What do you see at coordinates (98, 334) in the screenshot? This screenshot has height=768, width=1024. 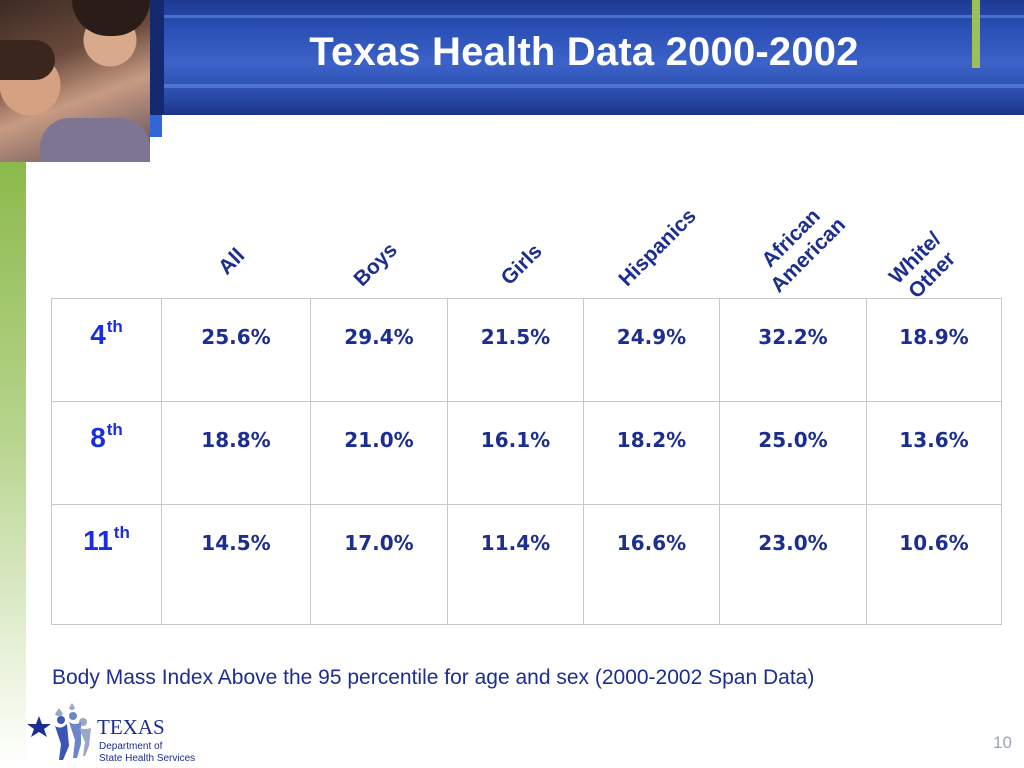 I see `grade-number: 4` at bounding box center [98, 334].